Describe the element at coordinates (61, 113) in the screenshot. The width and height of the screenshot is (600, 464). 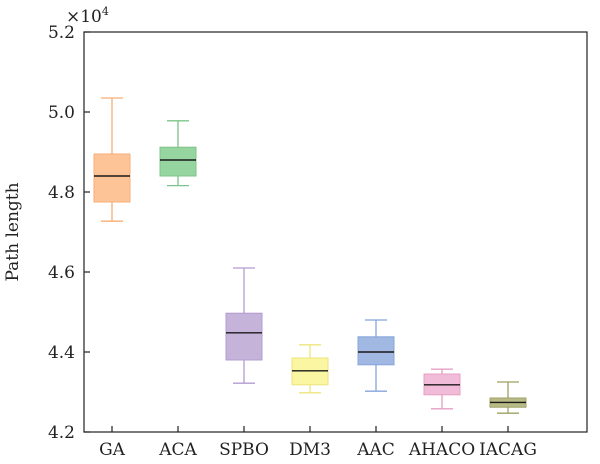
I see `y-tick-label: 5.0` at that location.